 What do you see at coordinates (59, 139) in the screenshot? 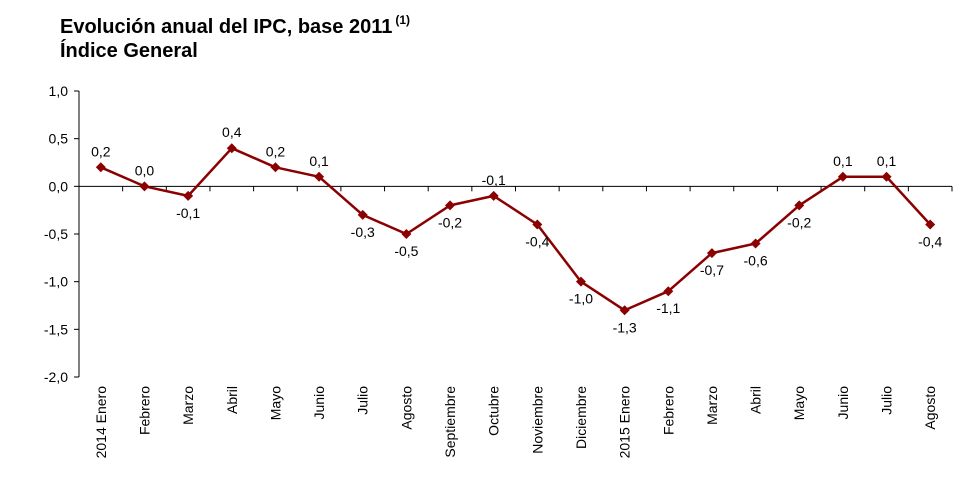
I see `y-tick-label: 0,5` at bounding box center [59, 139].